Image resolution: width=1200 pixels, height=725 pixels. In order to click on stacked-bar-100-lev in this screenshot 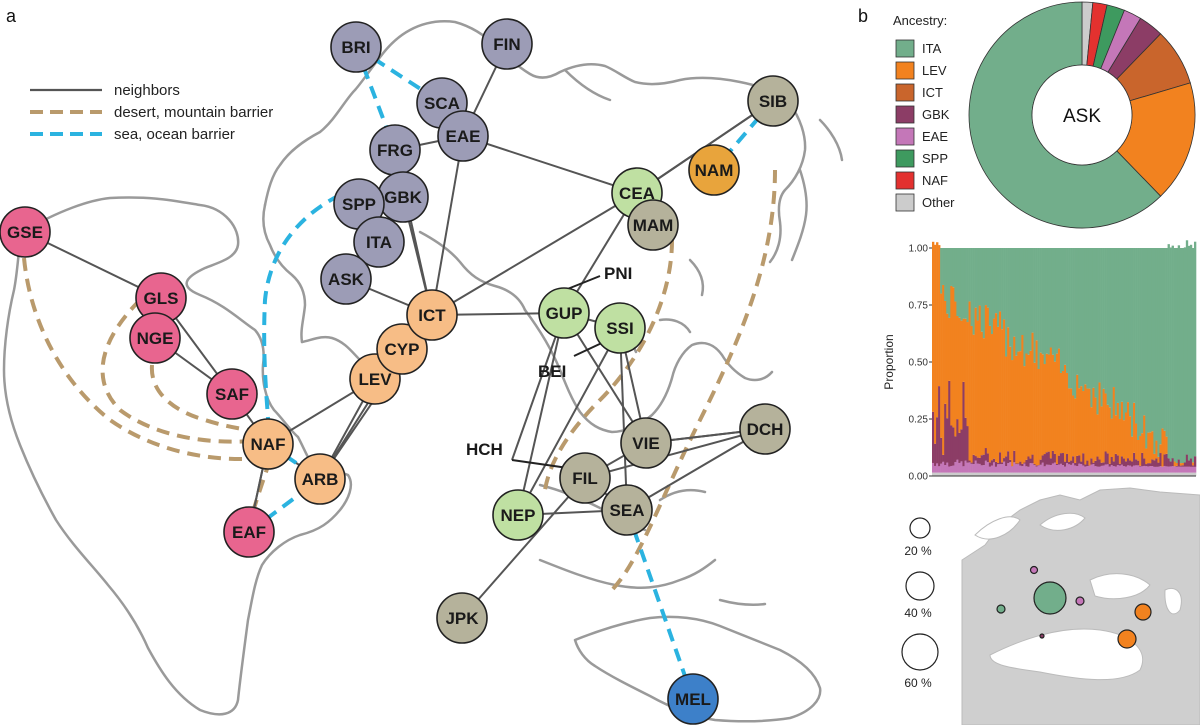, I will do `click(1136, 441)`.